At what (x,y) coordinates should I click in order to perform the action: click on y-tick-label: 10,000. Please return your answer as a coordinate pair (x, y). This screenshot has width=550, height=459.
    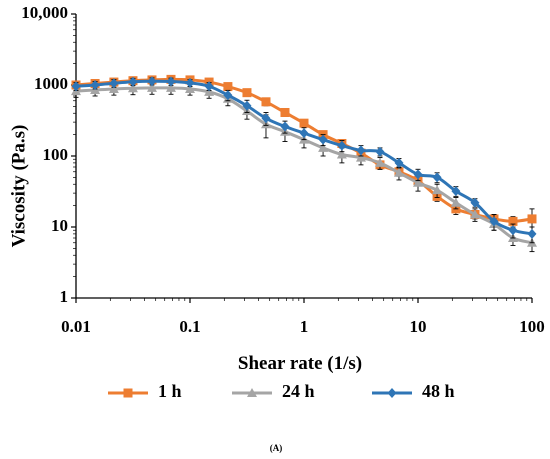
    Looking at the image, I should click on (44, 12).